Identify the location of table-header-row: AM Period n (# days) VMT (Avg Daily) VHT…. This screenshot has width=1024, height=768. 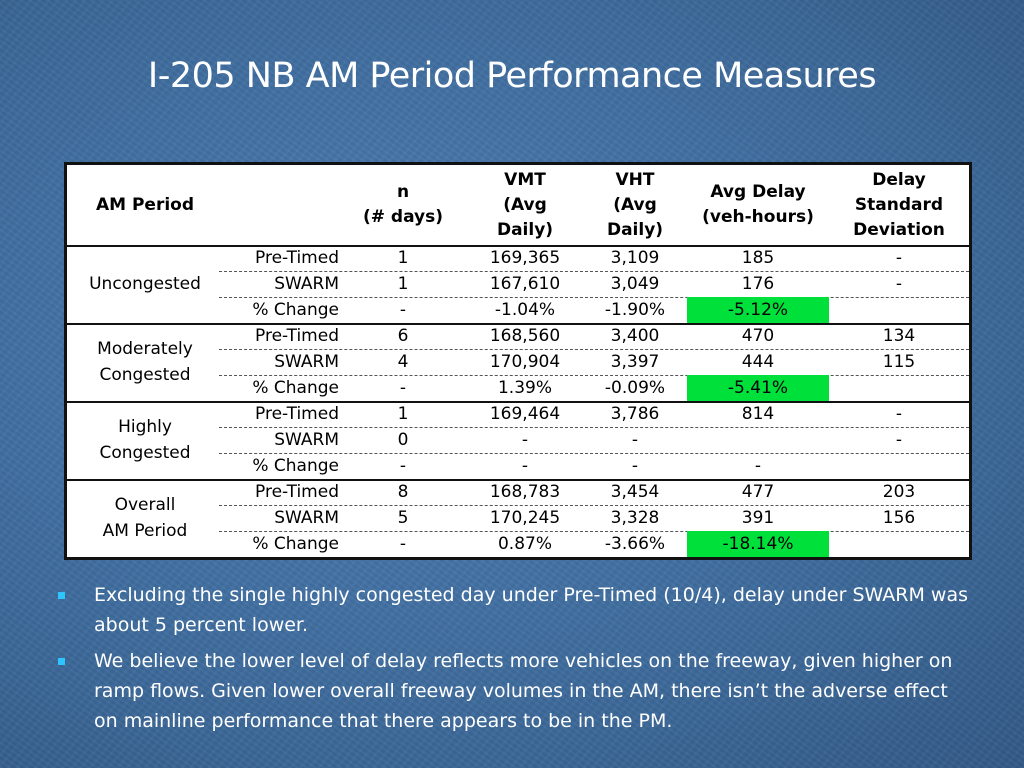
(518, 206).